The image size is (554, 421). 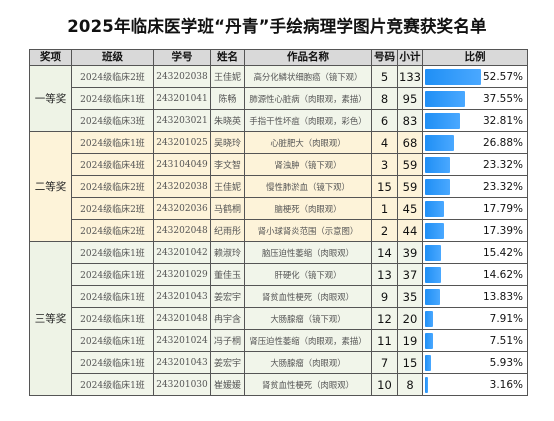 What do you see at coordinates (112, 164) in the screenshot?
I see `class-cell: 2024级临床4班` at bounding box center [112, 164].